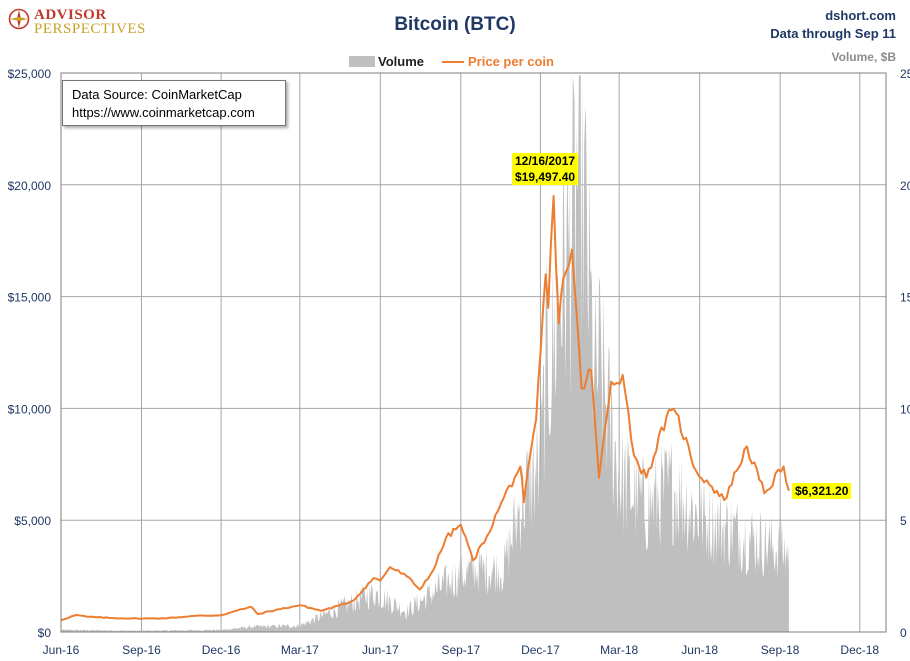  Describe the element at coordinates (860, 15) in the screenshot. I see `site-name: dshort.com` at that location.